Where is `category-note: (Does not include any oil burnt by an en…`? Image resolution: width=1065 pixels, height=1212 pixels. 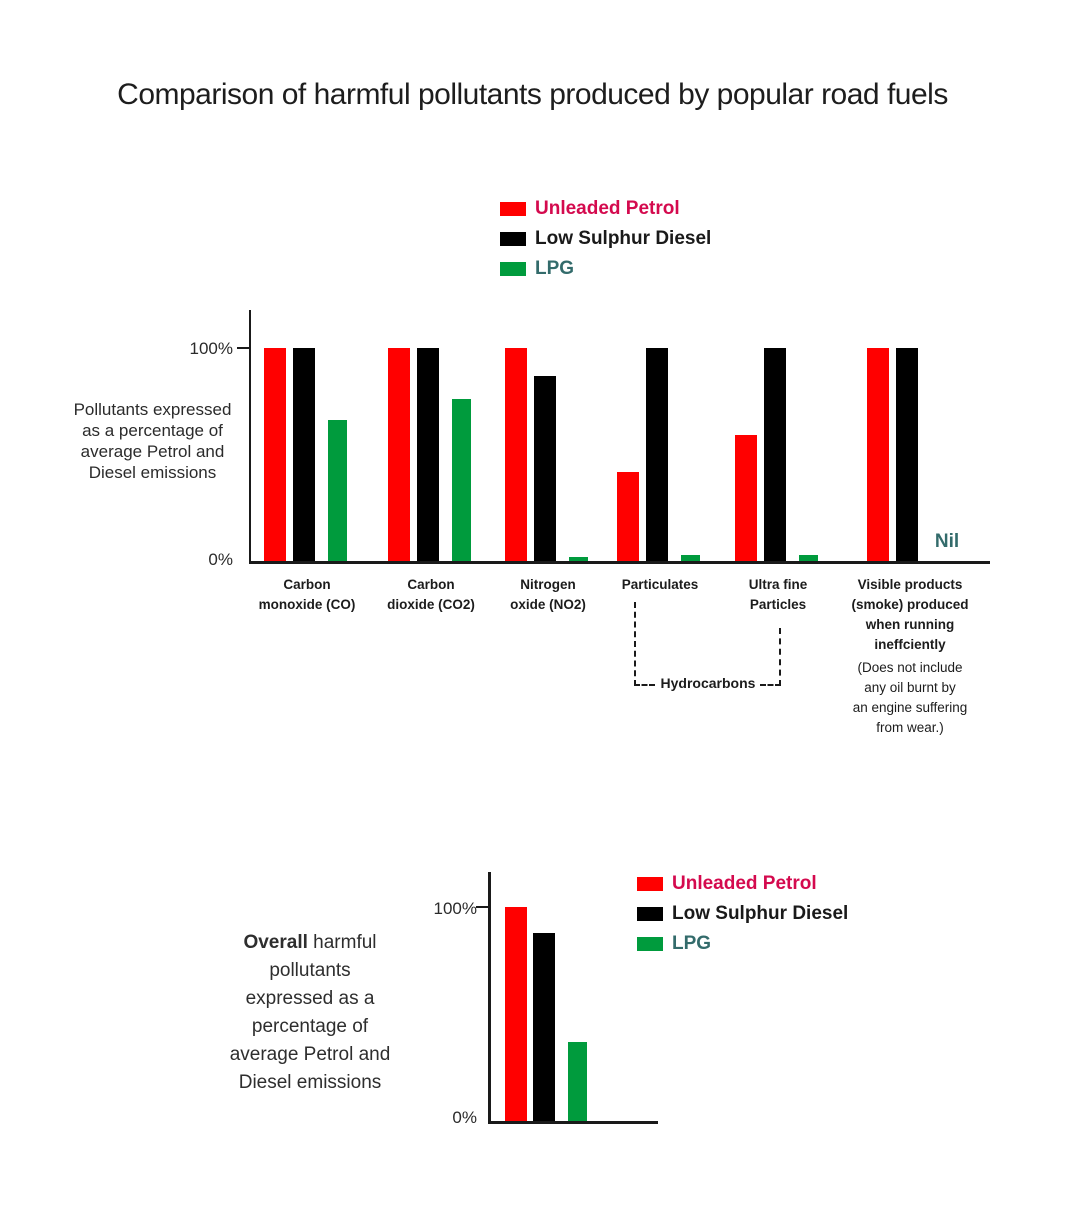
category-note: (Does not include any oil burnt by an en… is located at coordinates (910, 697).